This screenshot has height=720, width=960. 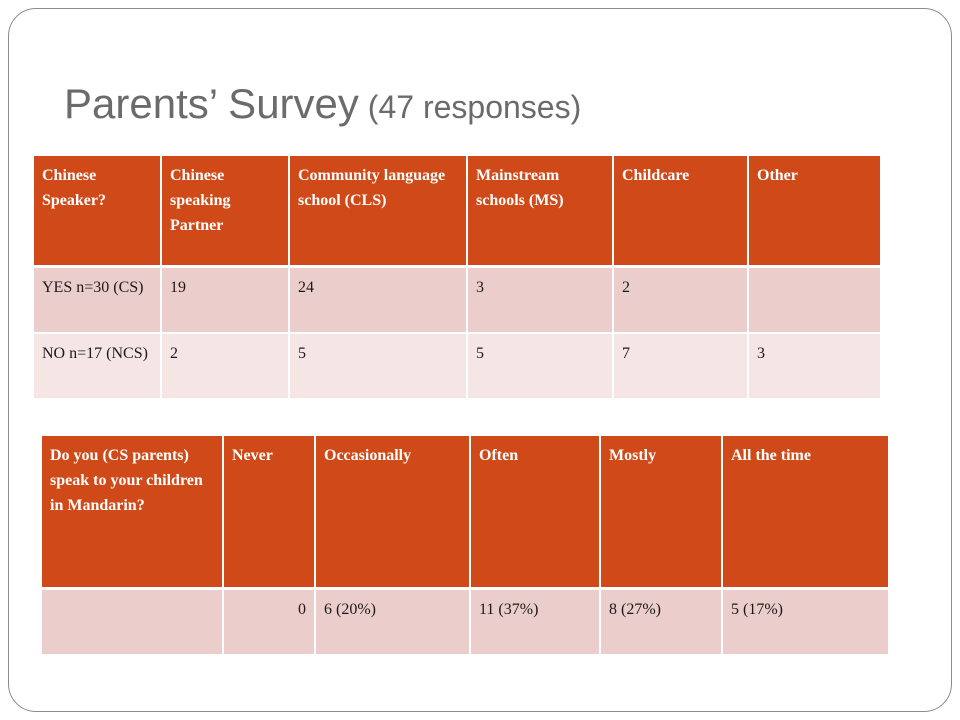 I want to click on table-row: NO n=17 (NCS) 2 5 5 7 3, so click(x=457, y=367).